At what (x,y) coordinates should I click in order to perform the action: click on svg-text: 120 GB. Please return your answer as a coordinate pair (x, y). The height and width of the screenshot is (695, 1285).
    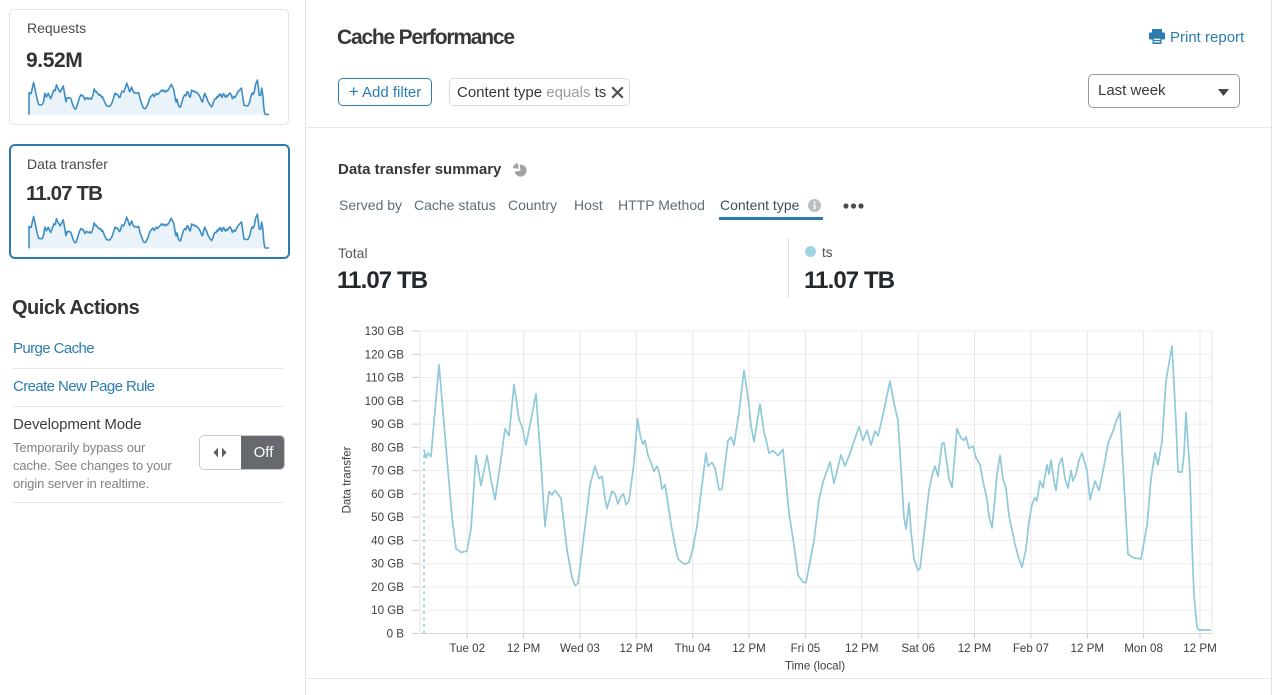
    Looking at the image, I should click on (385, 354).